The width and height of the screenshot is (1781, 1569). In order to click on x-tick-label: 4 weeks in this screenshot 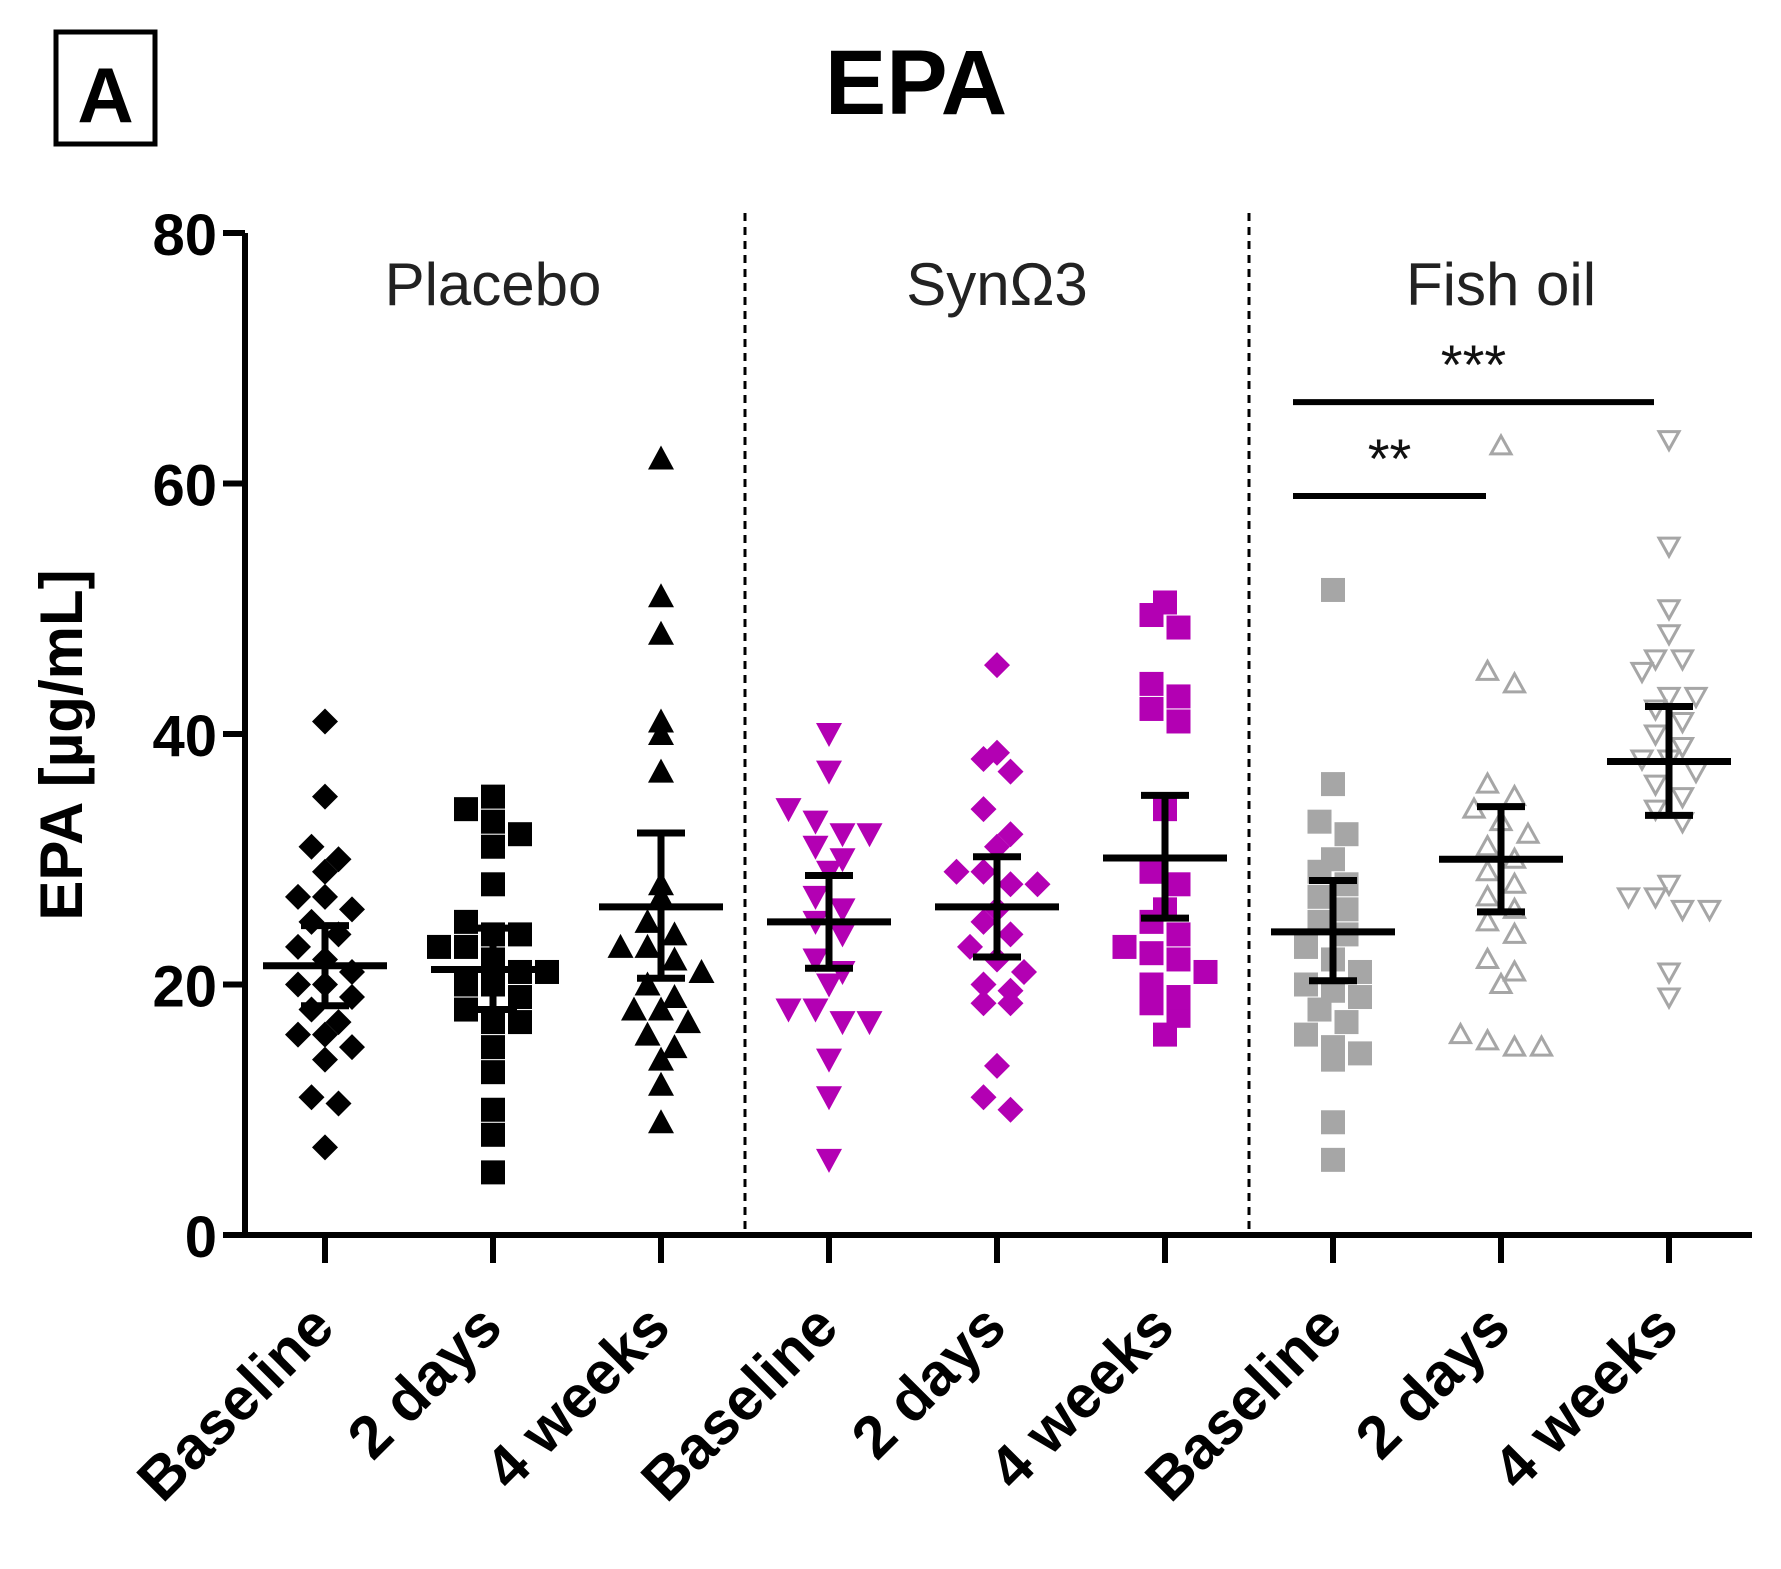, I will do `click(1585, 1397)`.